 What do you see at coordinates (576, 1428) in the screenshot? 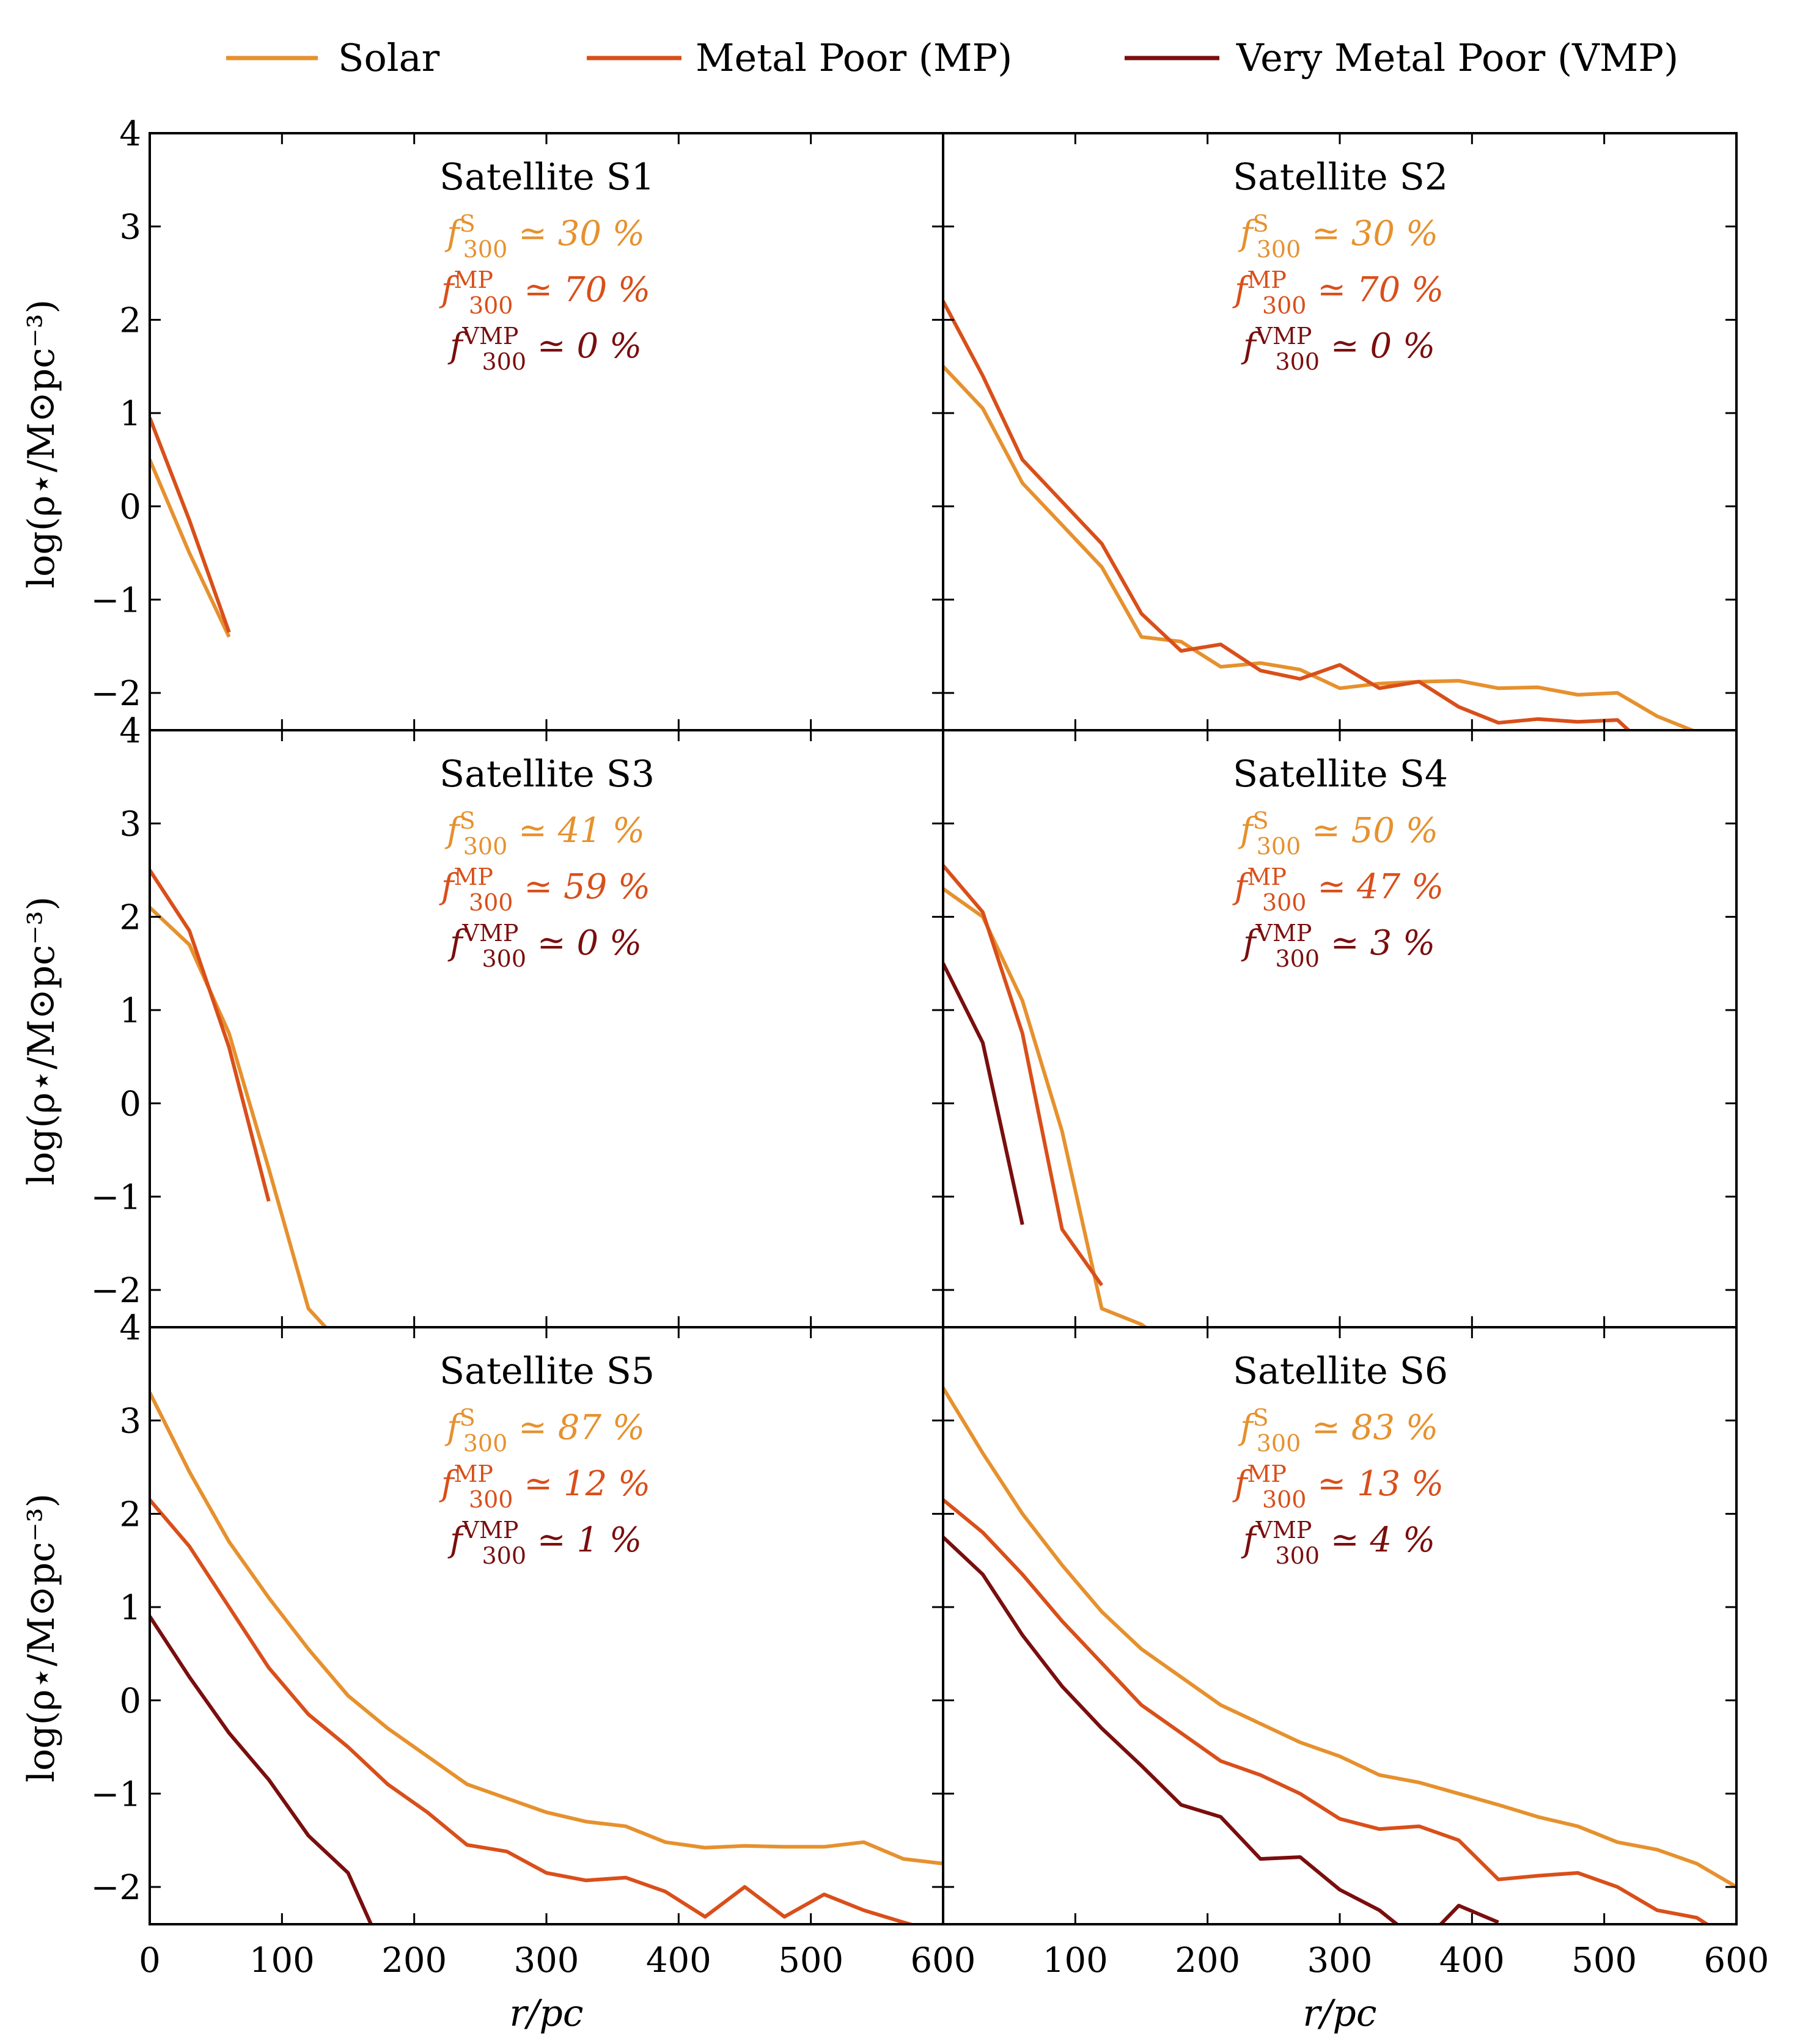
I see `fraction-value: ≃ 87 %` at bounding box center [576, 1428].